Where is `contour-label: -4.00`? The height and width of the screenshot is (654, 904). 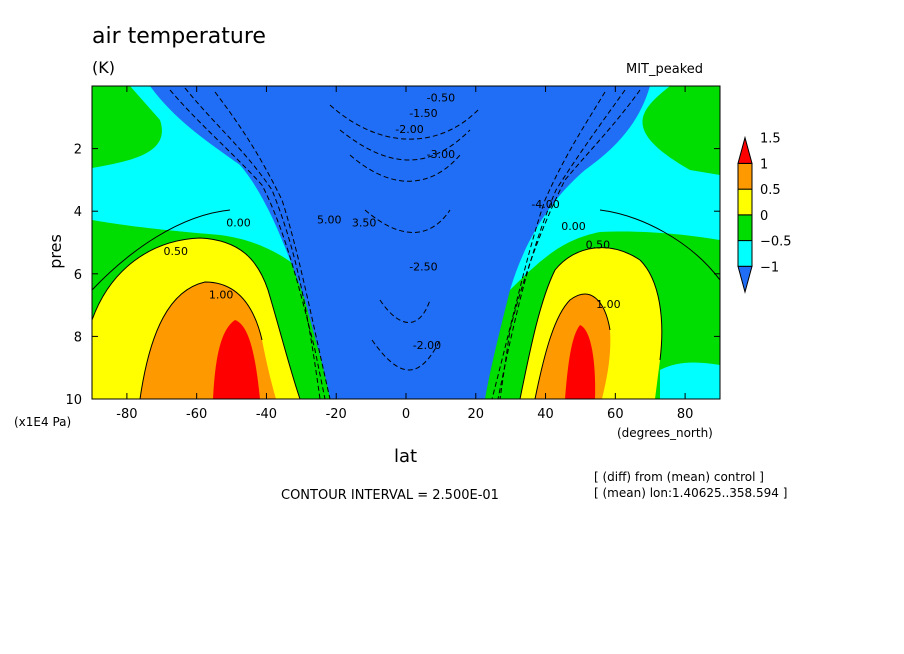 contour-label: -4.00 is located at coordinates (545, 204).